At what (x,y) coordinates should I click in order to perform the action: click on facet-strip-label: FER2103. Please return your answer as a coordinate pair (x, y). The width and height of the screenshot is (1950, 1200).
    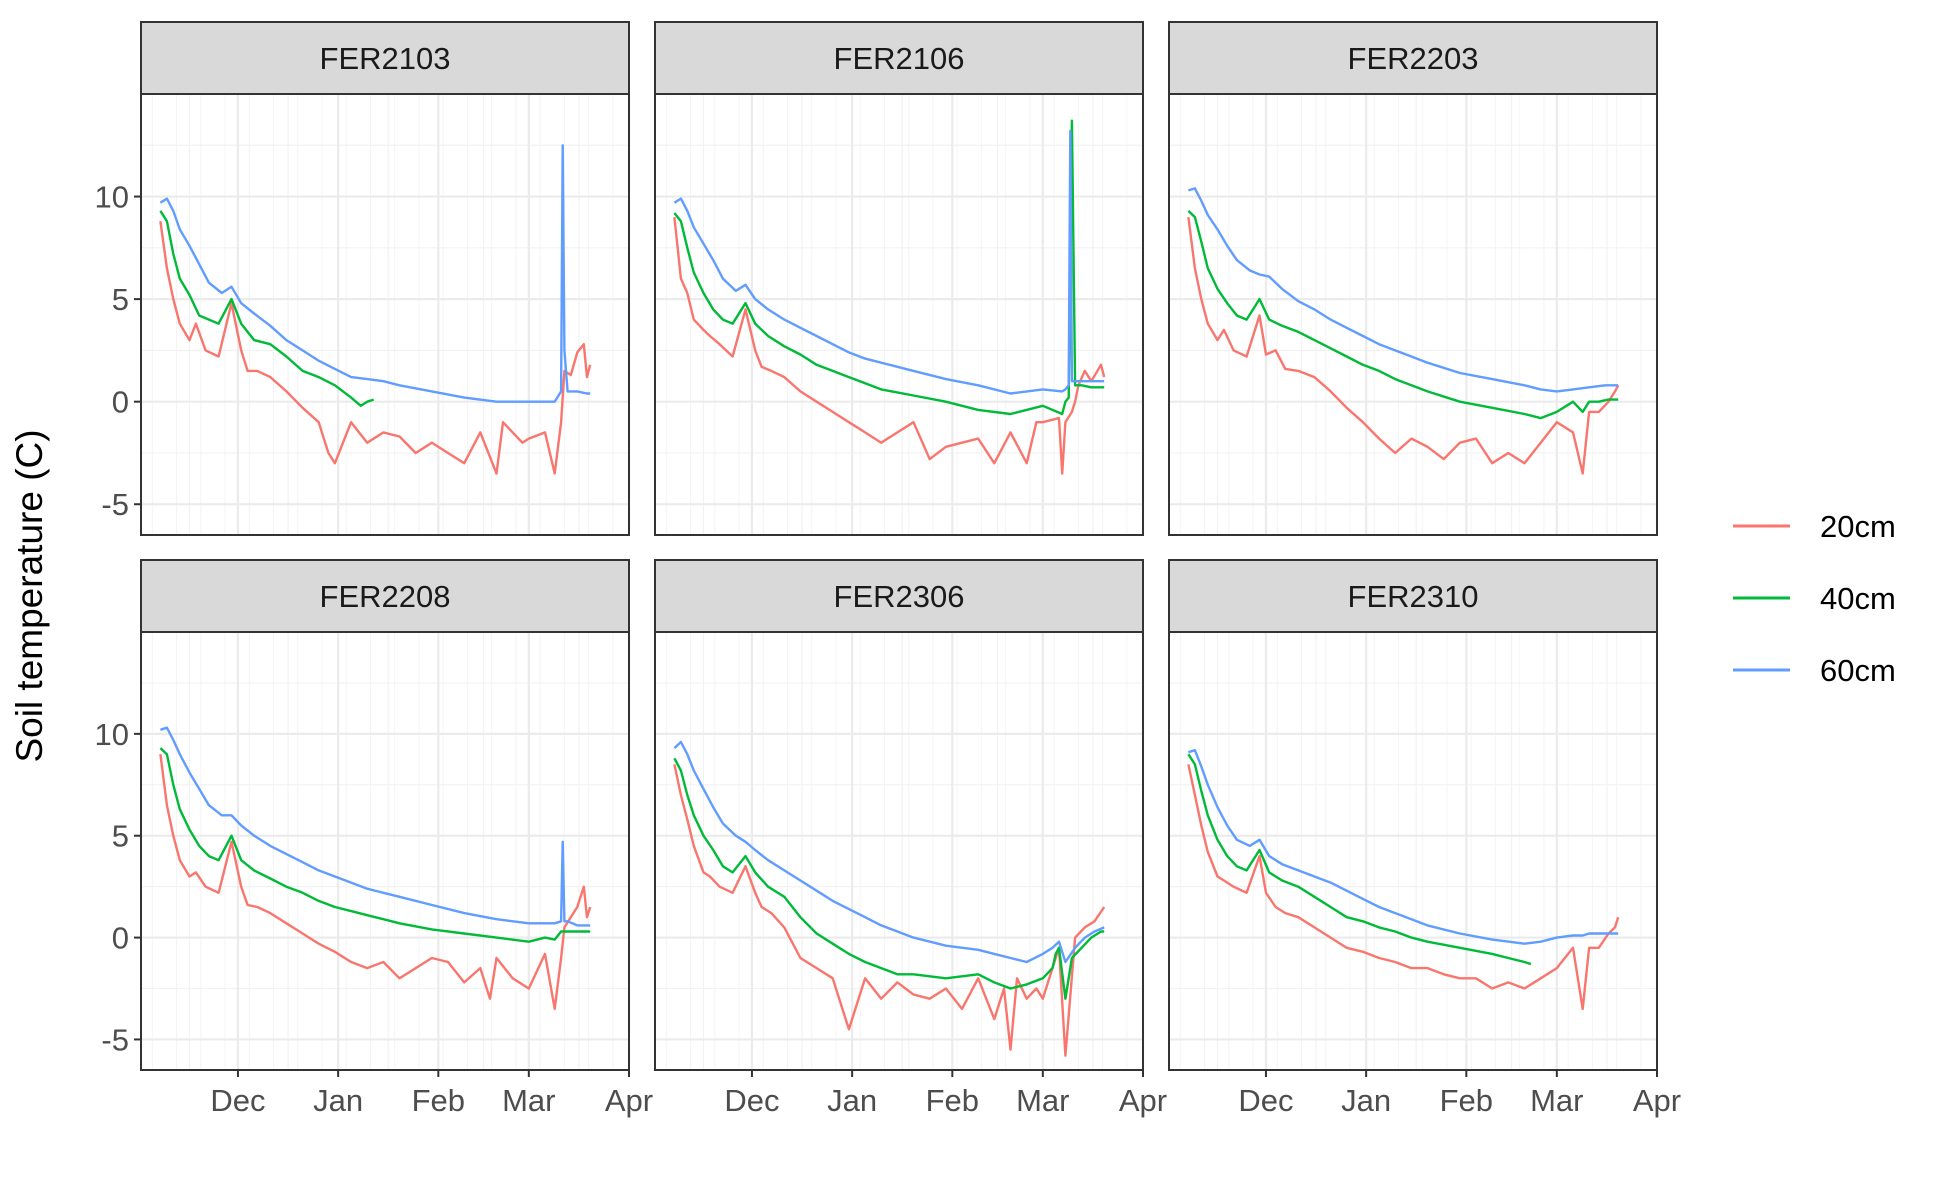
    Looking at the image, I should click on (385, 58).